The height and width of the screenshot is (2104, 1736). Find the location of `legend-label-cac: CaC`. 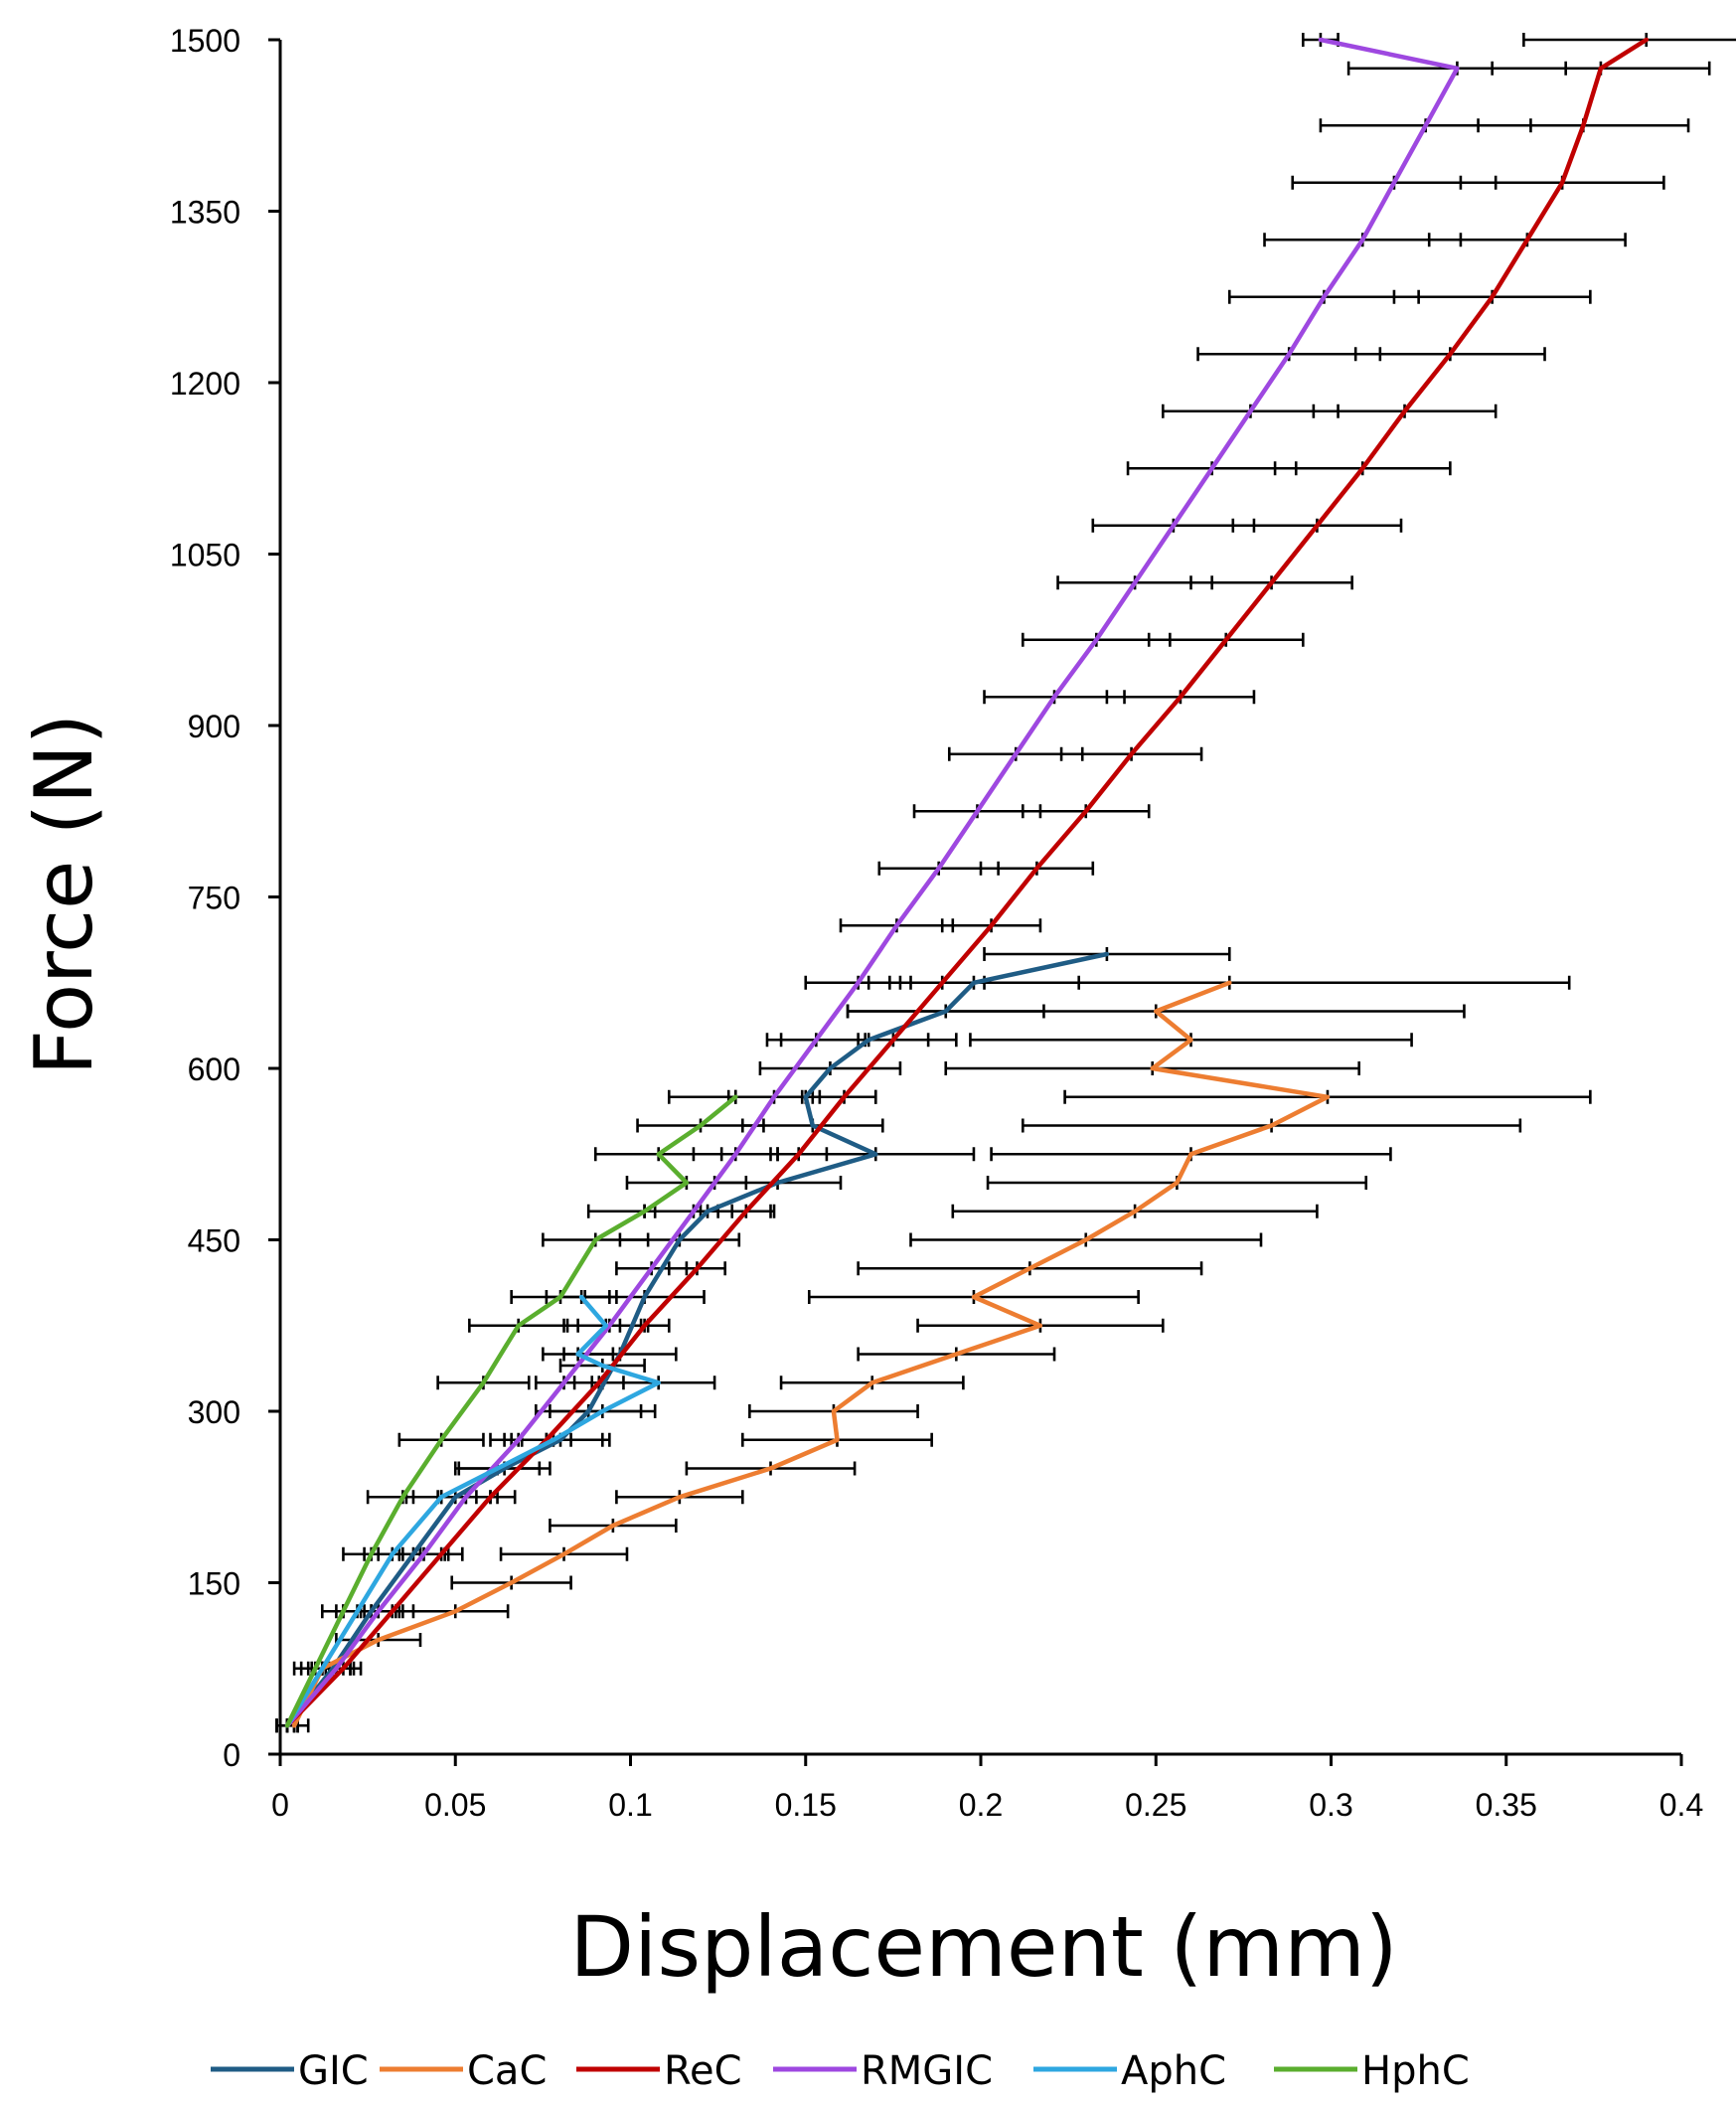

legend-label-cac: CaC is located at coordinates (507, 2071).